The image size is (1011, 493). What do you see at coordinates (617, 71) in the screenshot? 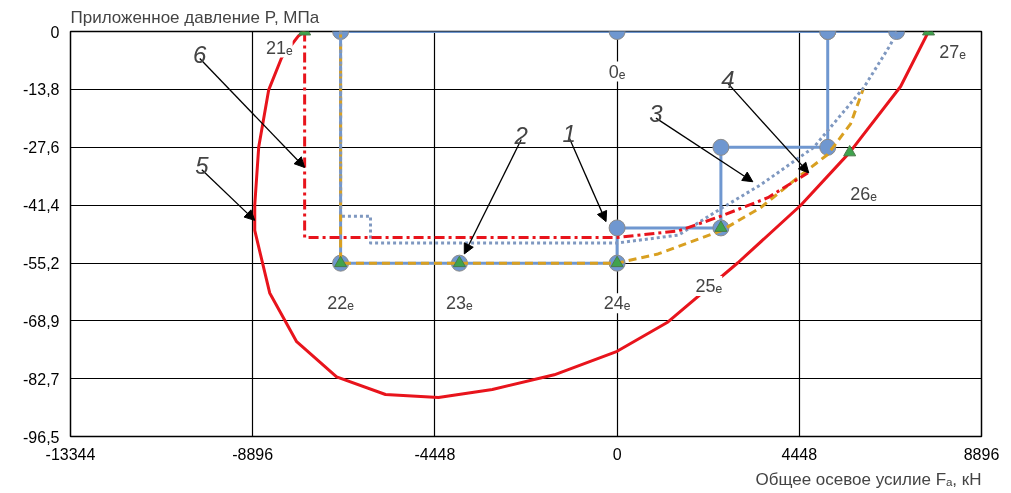
I see `annotation: 0ₑ` at bounding box center [617, 71].